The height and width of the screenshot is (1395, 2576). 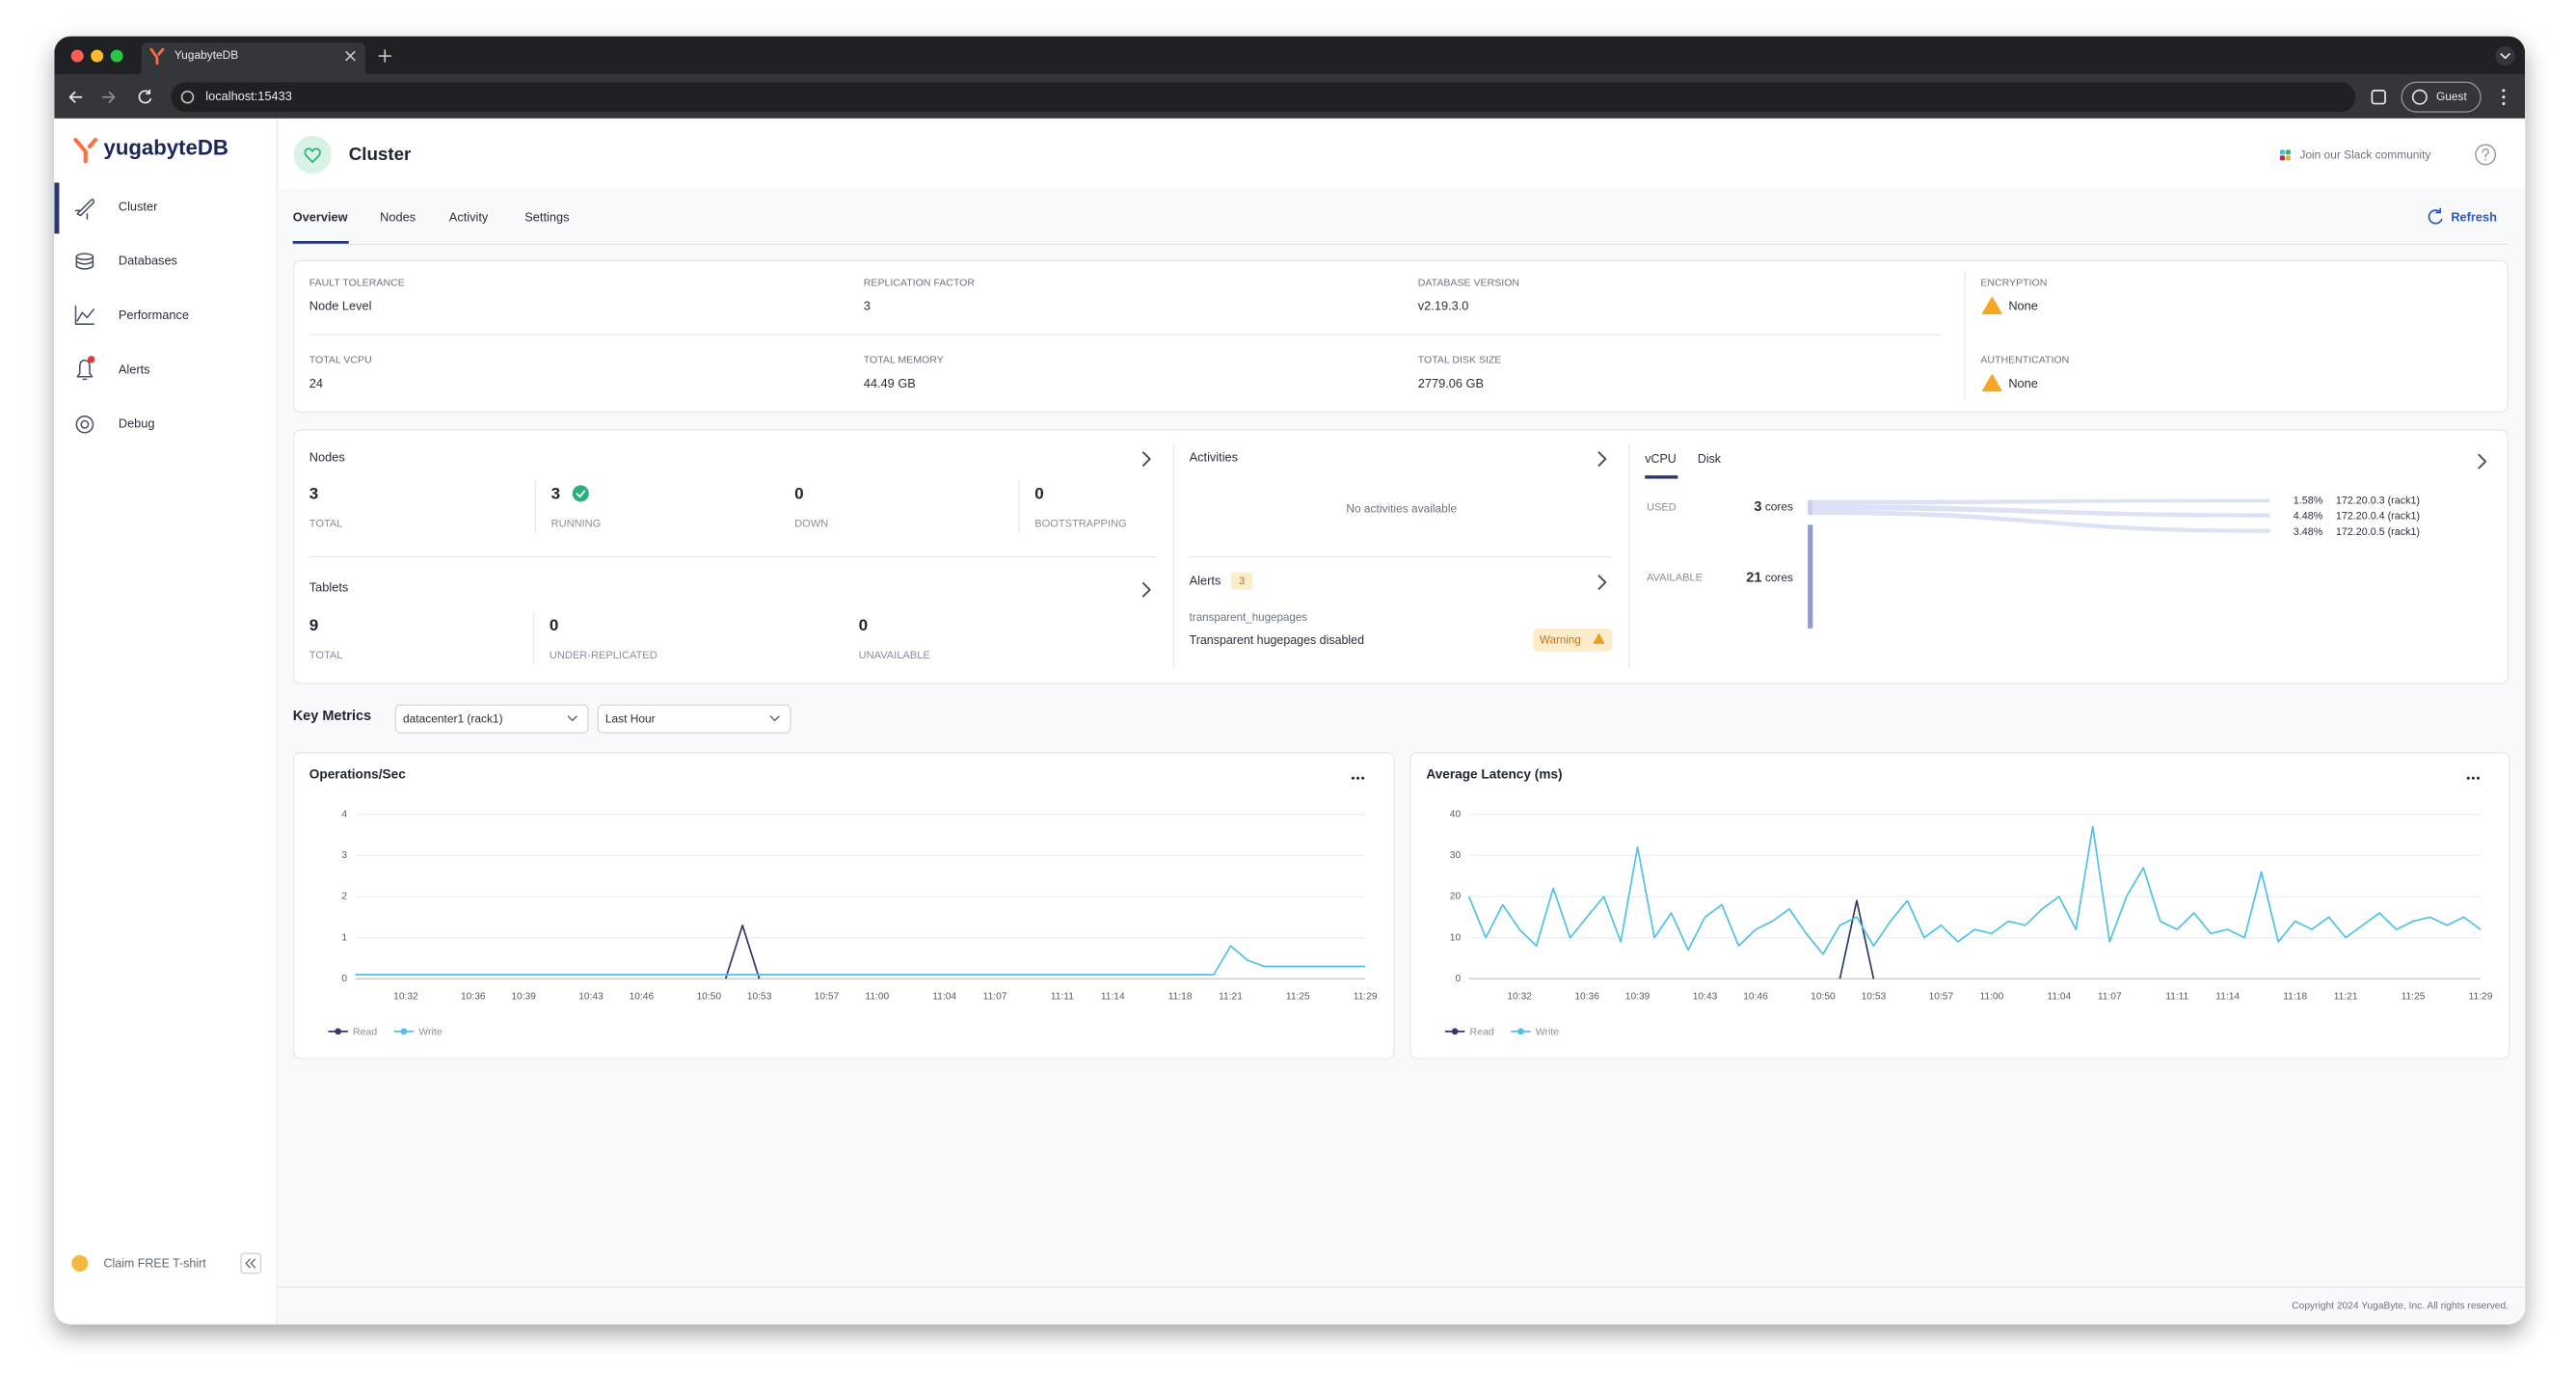 I want to click on forward, so click(x=109, y=97).